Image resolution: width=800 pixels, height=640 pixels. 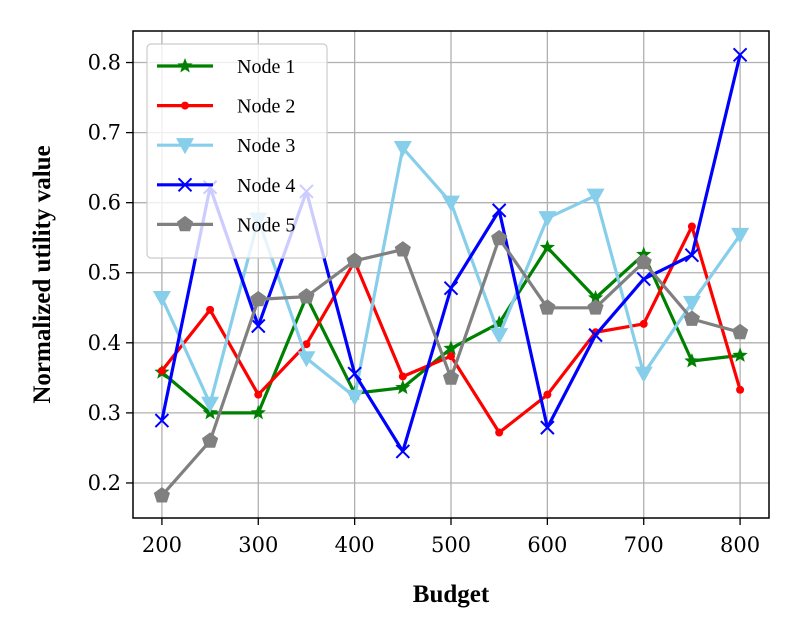 I want to click on legend-label-node-1: Node 1, so click(x=266, y=67).